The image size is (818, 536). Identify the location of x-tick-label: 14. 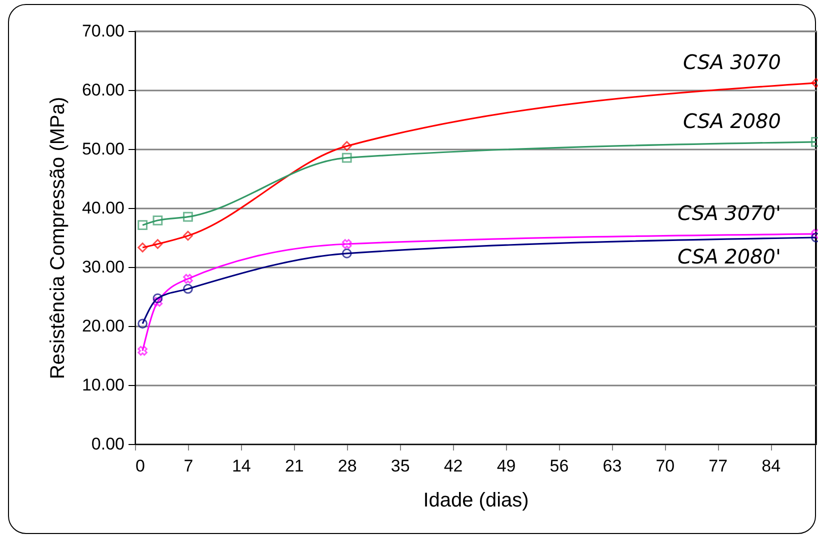
(241, 466).